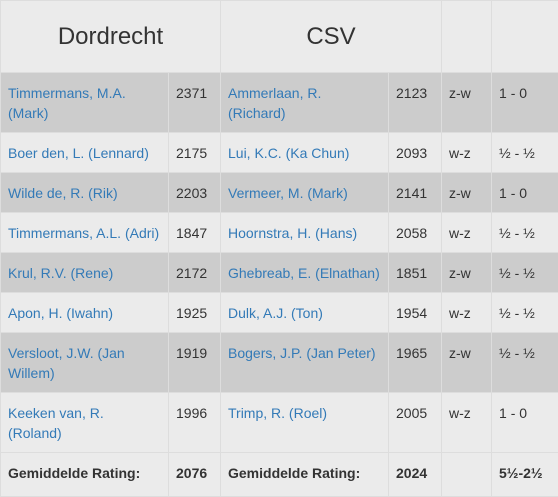 Image resolution: width=558 pixels, height=497 pixels. I want to click on away-player-link: Ghebreab, E. (Elnathan), so click(304, 273).